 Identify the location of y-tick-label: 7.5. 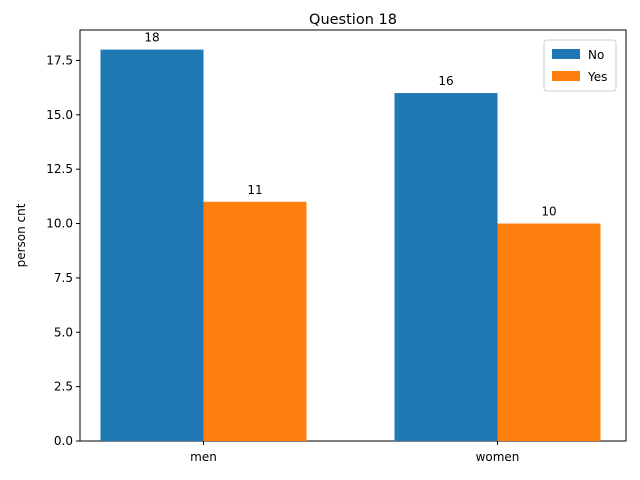
(63, 278).